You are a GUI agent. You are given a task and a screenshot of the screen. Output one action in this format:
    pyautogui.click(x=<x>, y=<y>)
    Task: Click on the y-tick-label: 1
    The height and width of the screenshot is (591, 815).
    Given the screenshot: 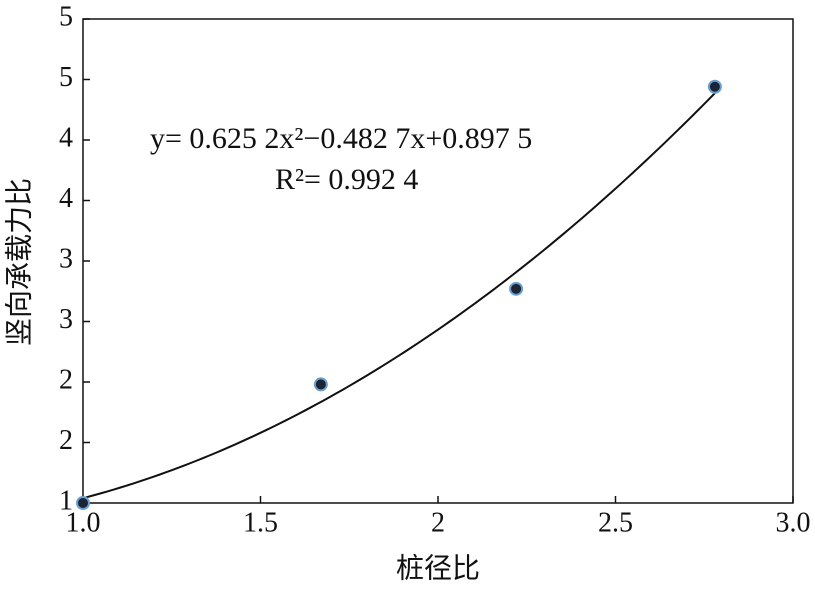 What is the action you would take?
    pyautogui.click(x=66, y=500)
    